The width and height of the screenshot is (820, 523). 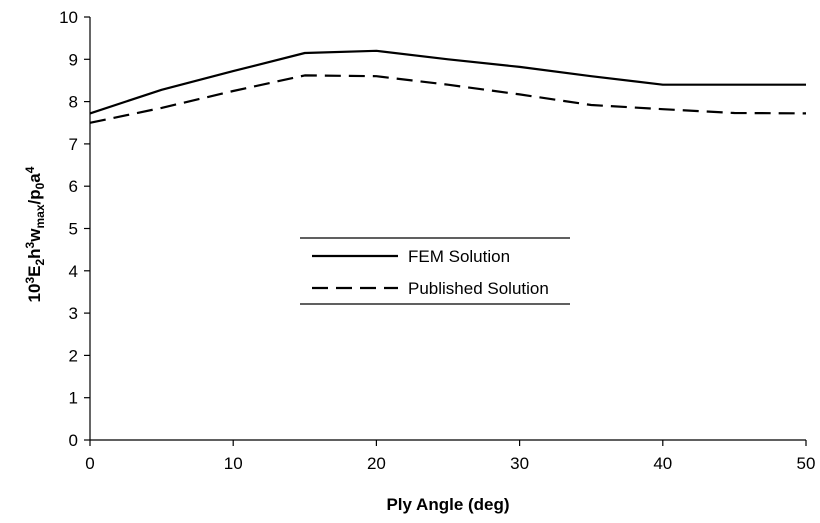 I want to click on y-axis-title-part: max, so click(x=40, y=216).